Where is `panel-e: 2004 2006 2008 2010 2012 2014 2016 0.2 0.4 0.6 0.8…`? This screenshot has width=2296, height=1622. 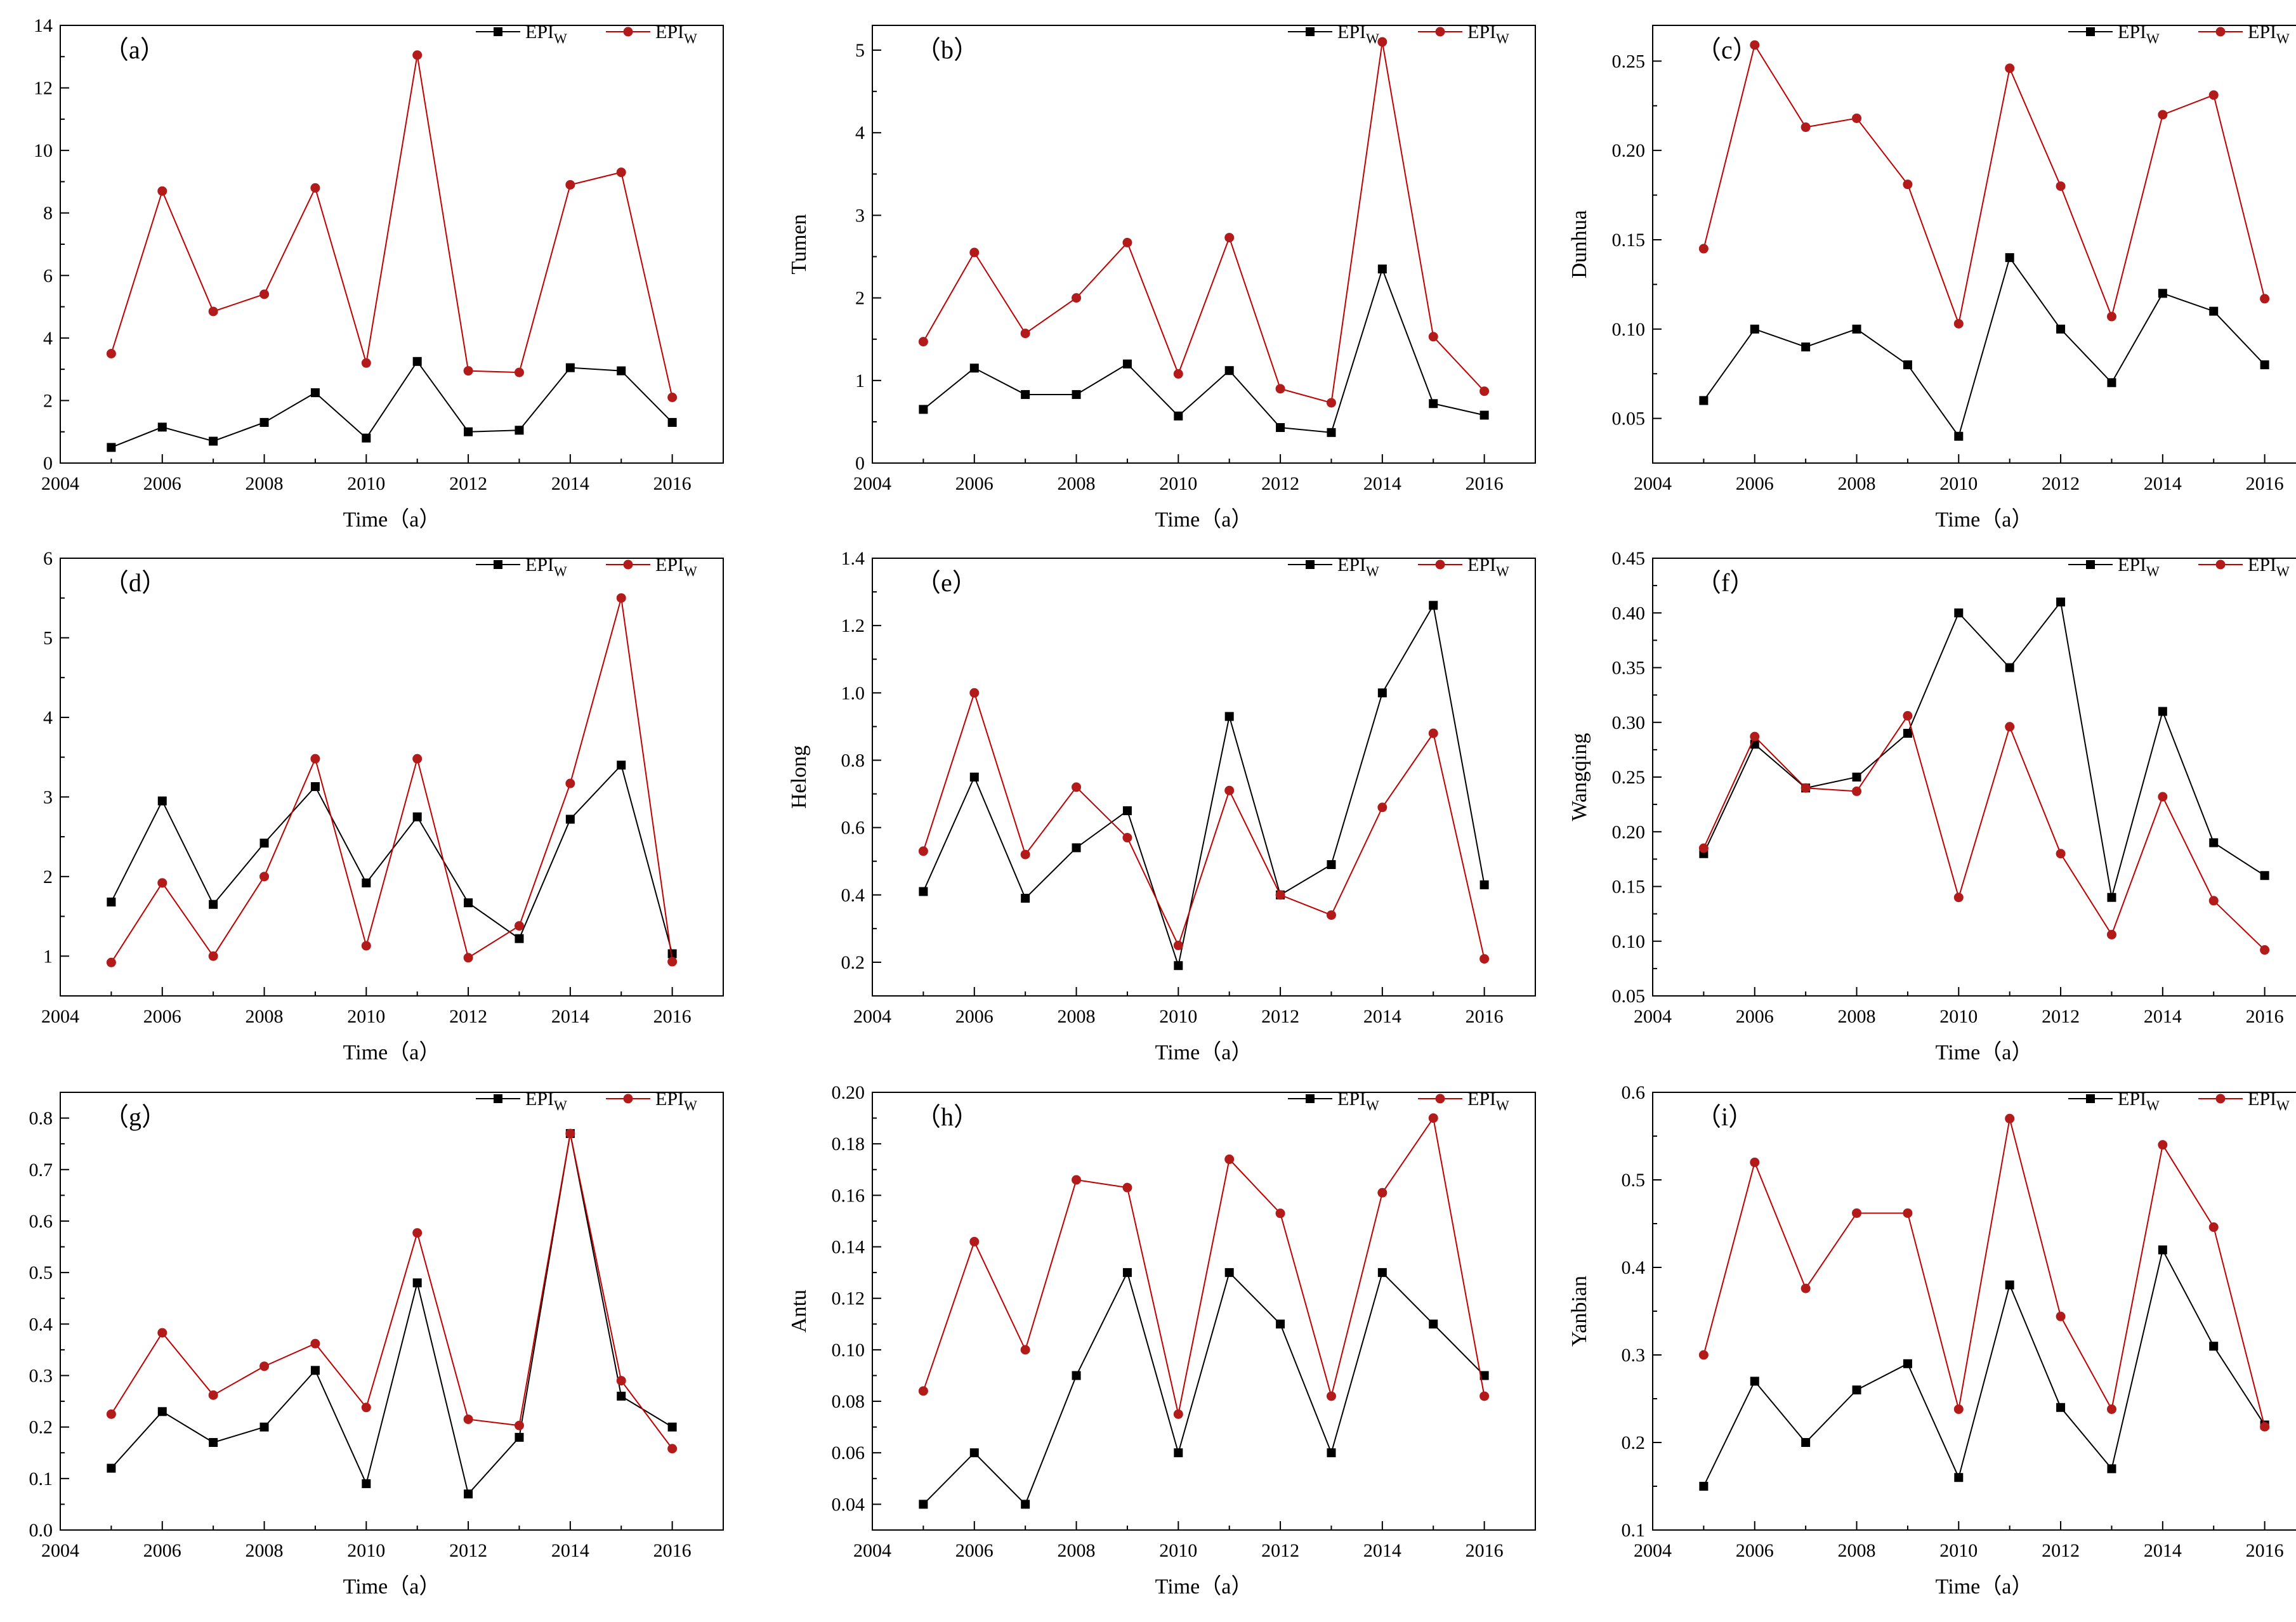 panel-e: 2004 2006 2008 2010 2012 2014 2016 0.2 0.4 0.6 0.8… is located at coordinates (1161, 806).